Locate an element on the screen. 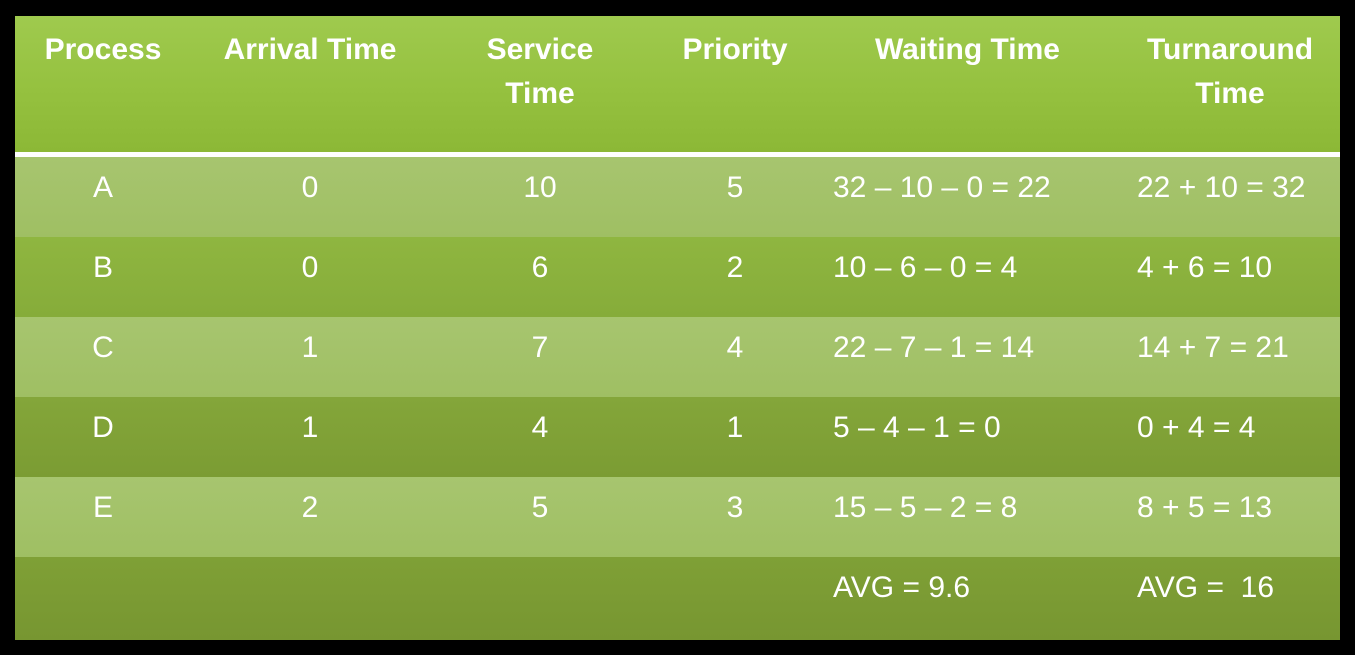  cell-process: D is located at coordinates (103, 427).